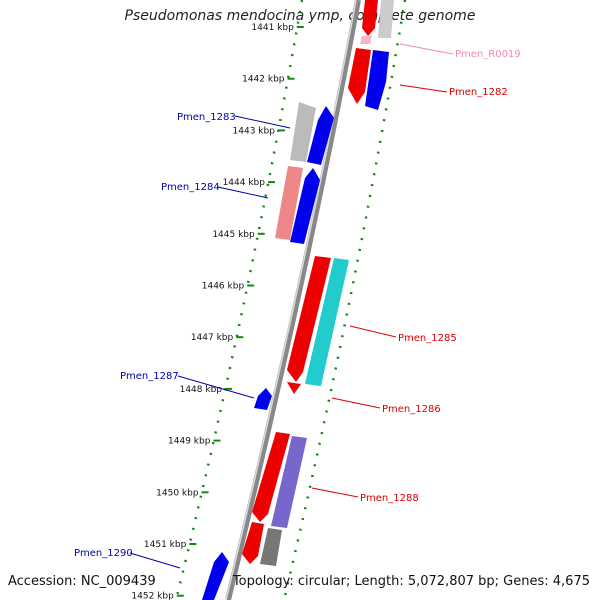 Image resolution: width=600 pixels, height=600 pixels. What do you see at coordinates (263, 399) in the screenshot?
I see `gene-pmen-1287-blue` at bounding box center [263, 399].